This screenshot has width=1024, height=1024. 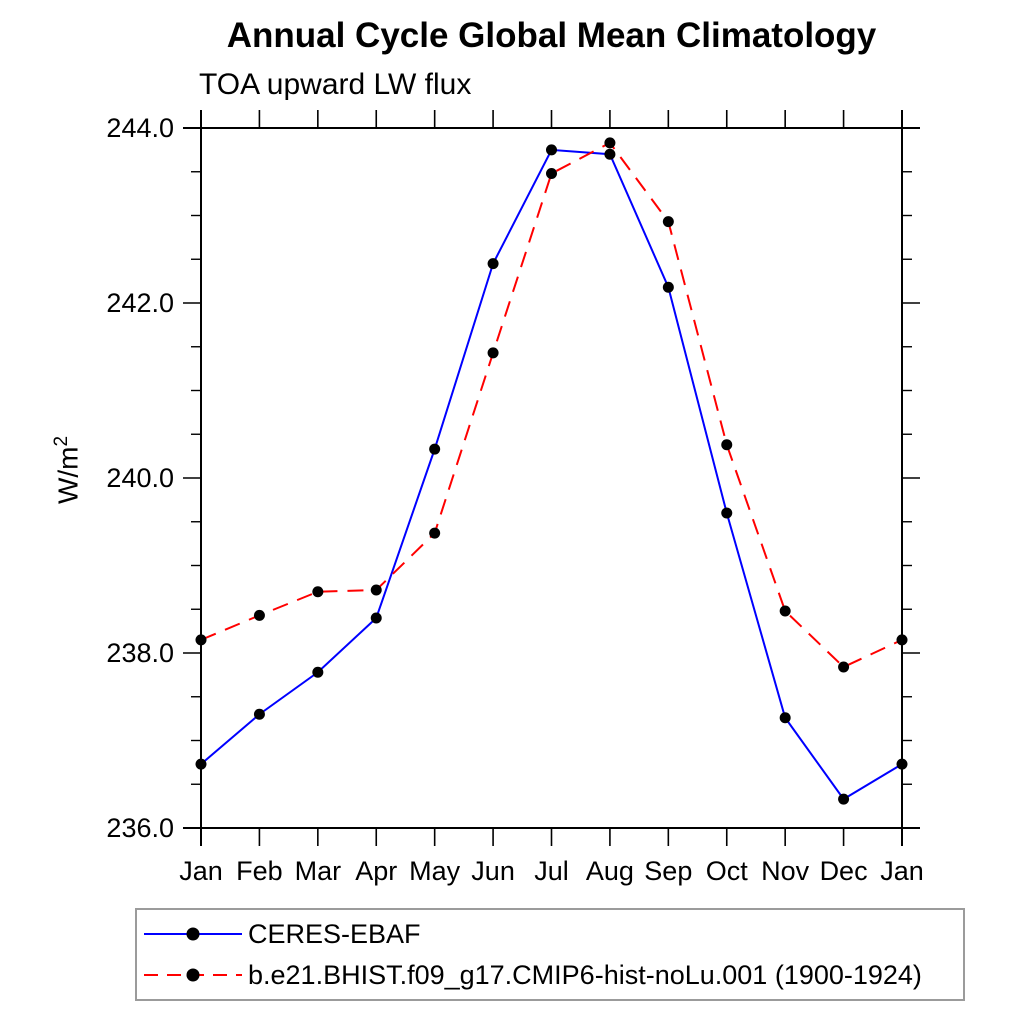 What do you see at coordinates (785, 718) in the screenshot?
I see `data-point-s0-Nov` at bounding box center [785, 718].